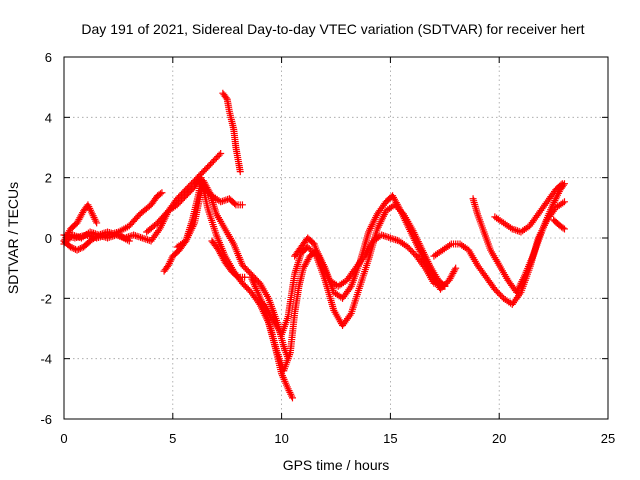  I want to click on y-tick-label-6: 6, so click(48, 57).